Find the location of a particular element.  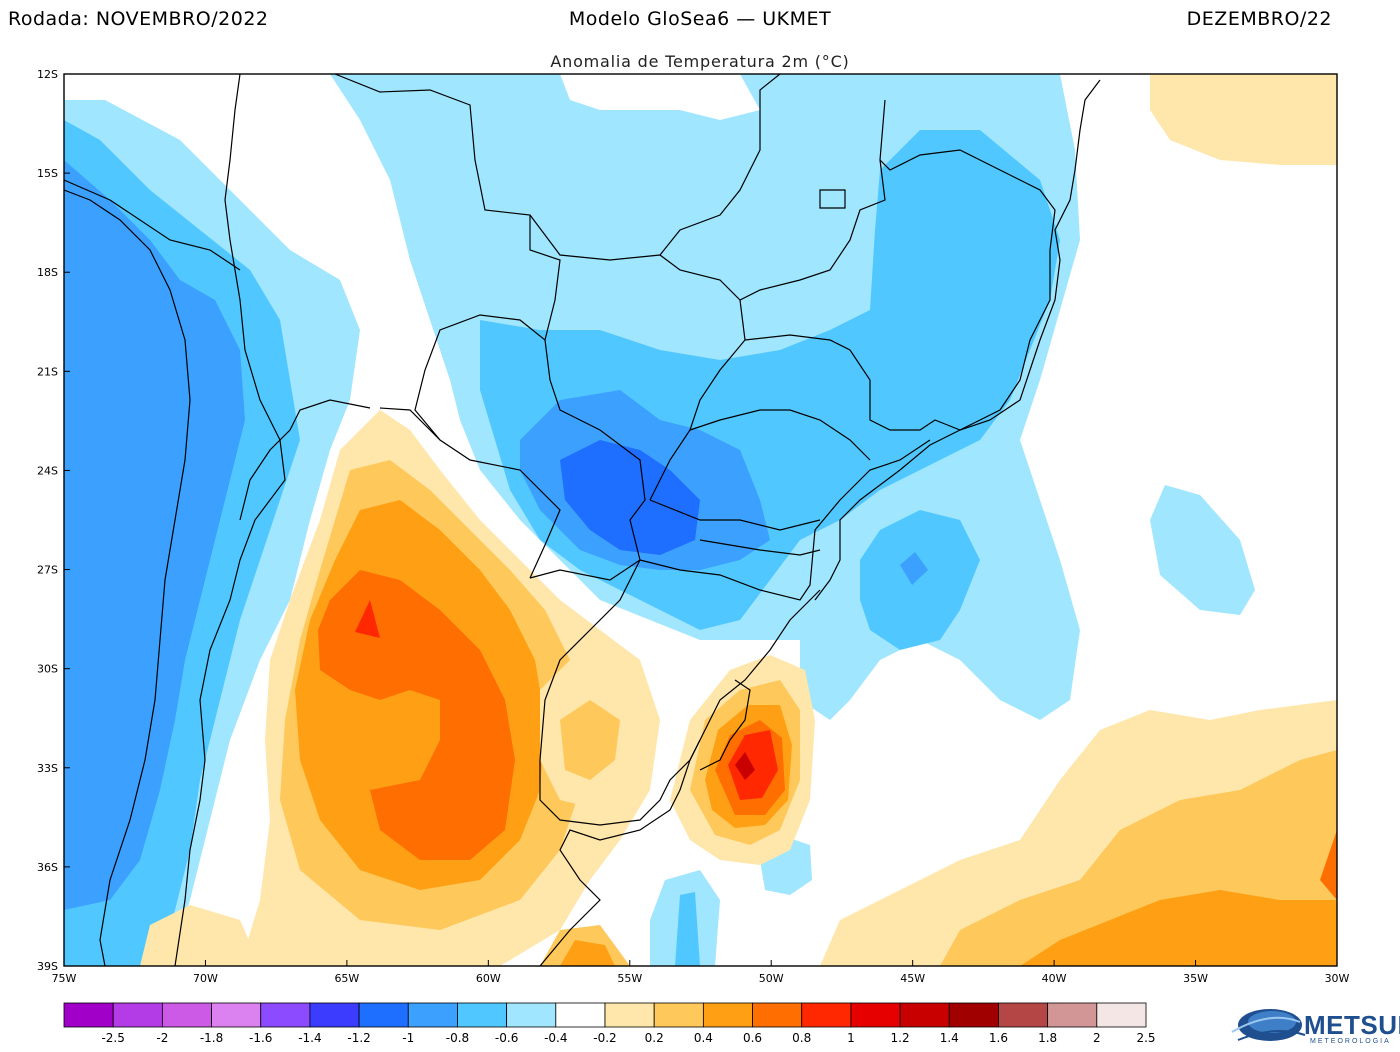

cold-region-atlantic-1-core is located at coordinates (914, 568).